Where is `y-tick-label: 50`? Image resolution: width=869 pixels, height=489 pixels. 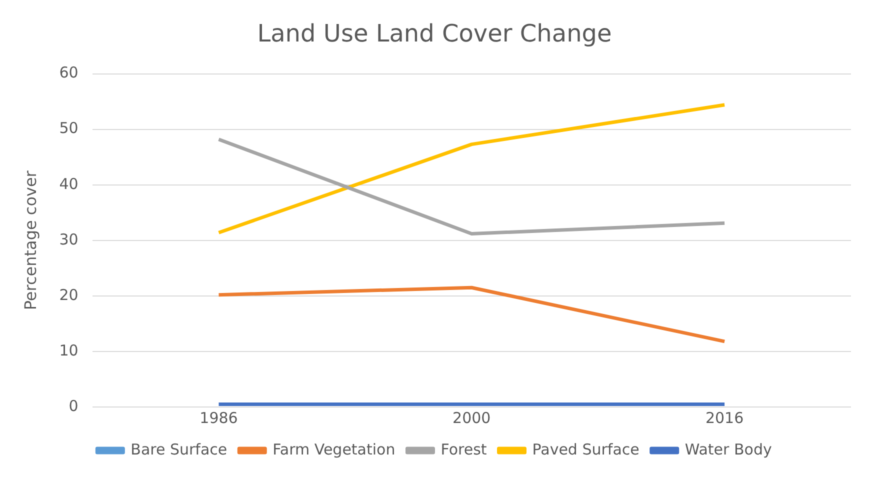
y-tick-label: 50 is located at coordinates (68, 128).